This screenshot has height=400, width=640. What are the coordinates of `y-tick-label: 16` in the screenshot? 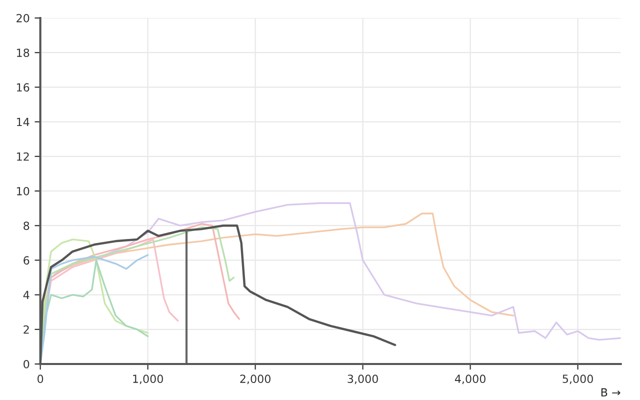 It's located at (23, 87).